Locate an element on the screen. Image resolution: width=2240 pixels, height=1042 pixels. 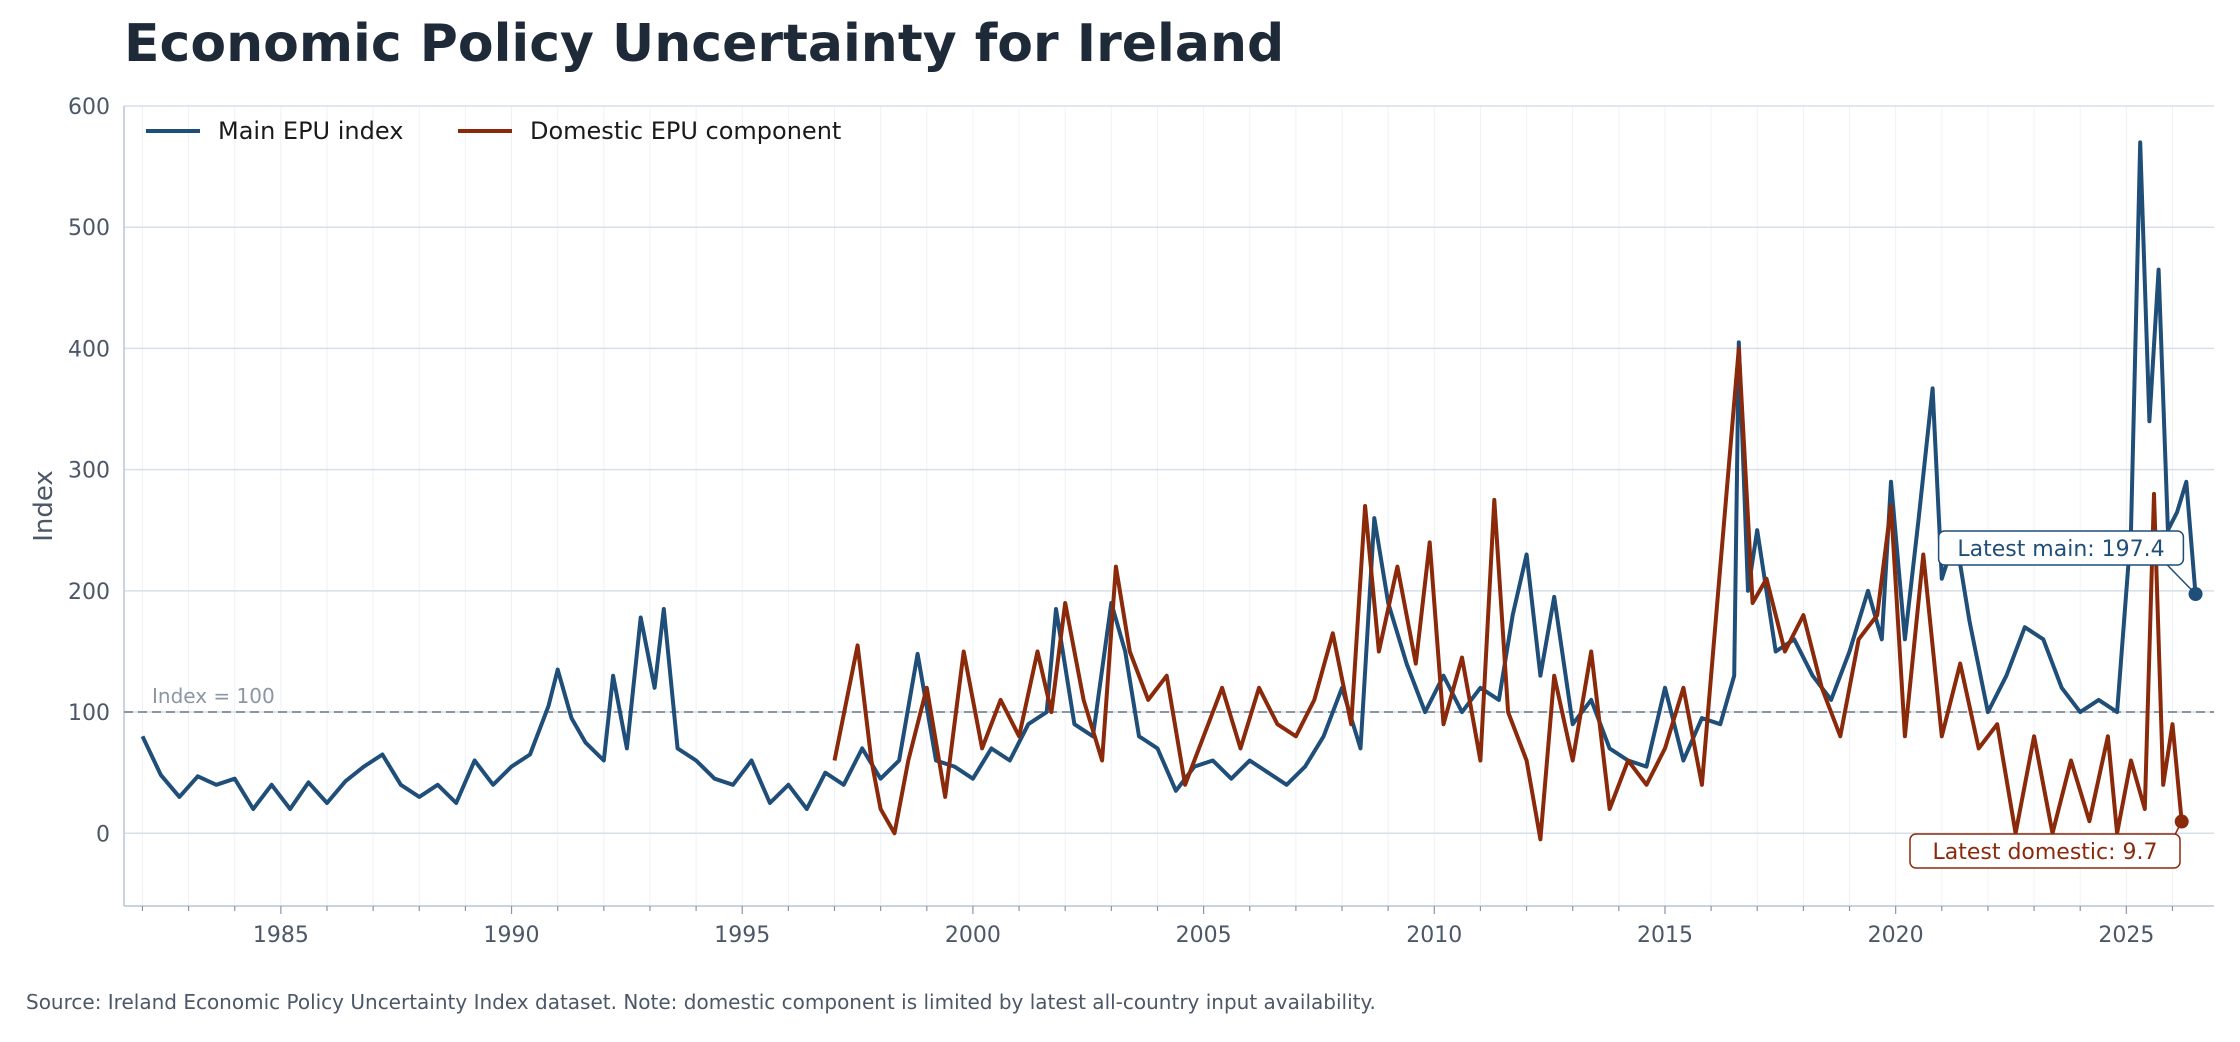
y-tick-label: 600 is located at coordinates (89, 107).